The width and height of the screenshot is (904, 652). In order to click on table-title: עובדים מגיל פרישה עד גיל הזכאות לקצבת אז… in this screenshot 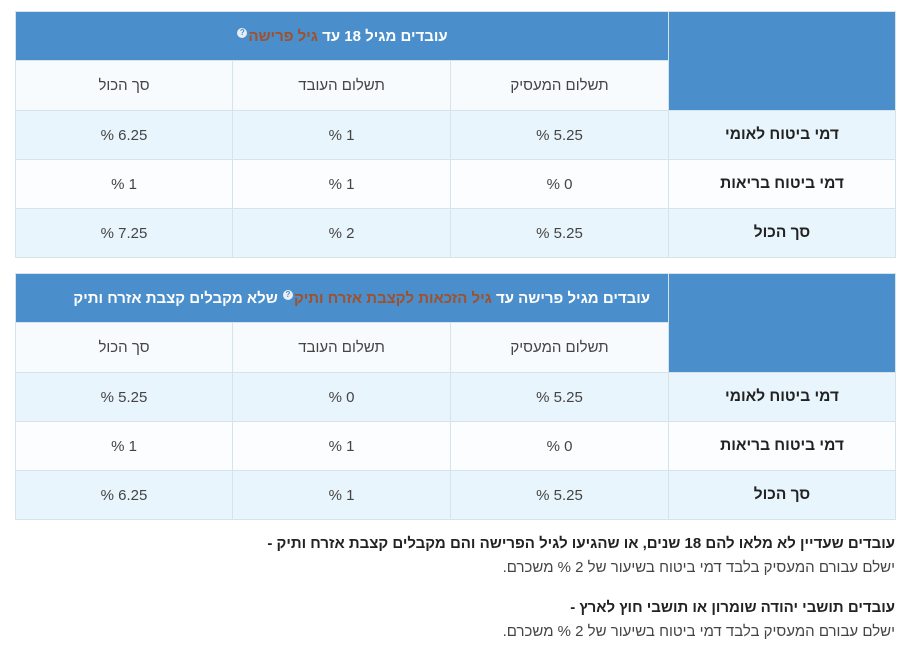, I will do `click(342, 298)`.